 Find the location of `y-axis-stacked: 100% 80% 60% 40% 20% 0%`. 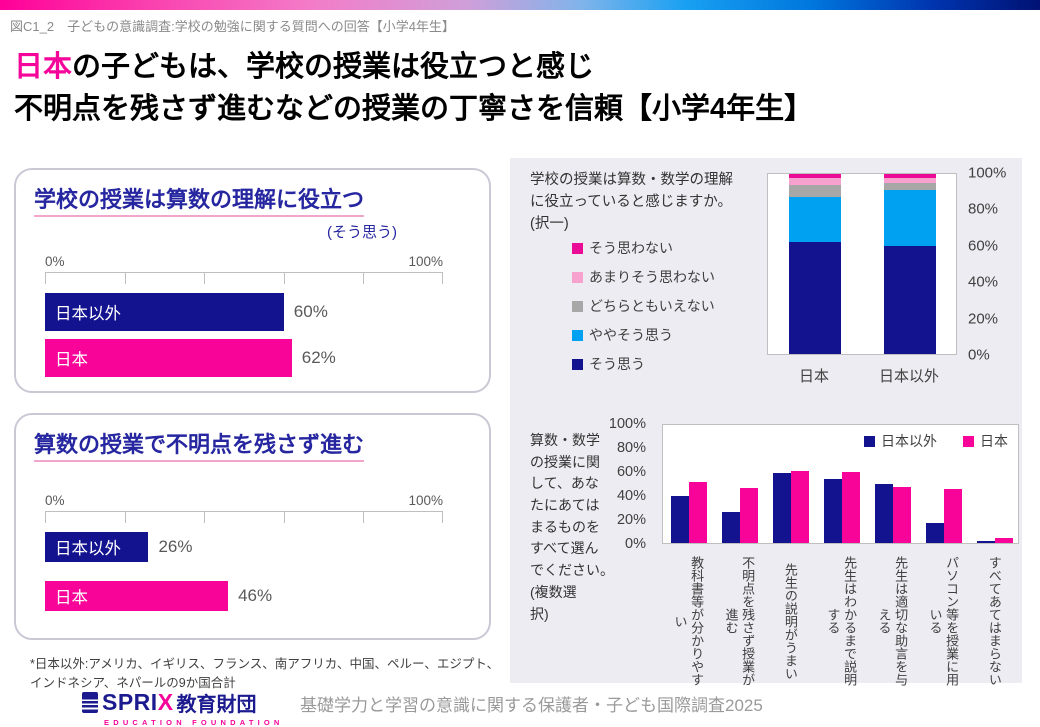

y-axis-stacked: 100% 80% 60% 40% 20% 0% is located at coordinates (998, 264).